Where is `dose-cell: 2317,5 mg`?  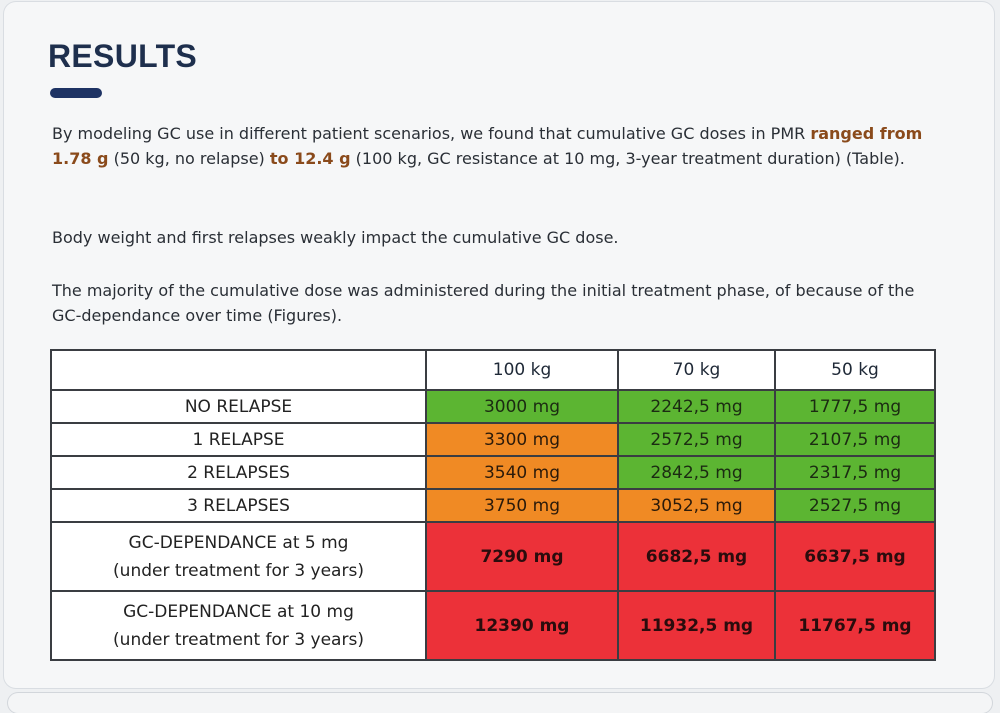 dose-cell: 2317,5 mg is located at coordinates (855, 472).